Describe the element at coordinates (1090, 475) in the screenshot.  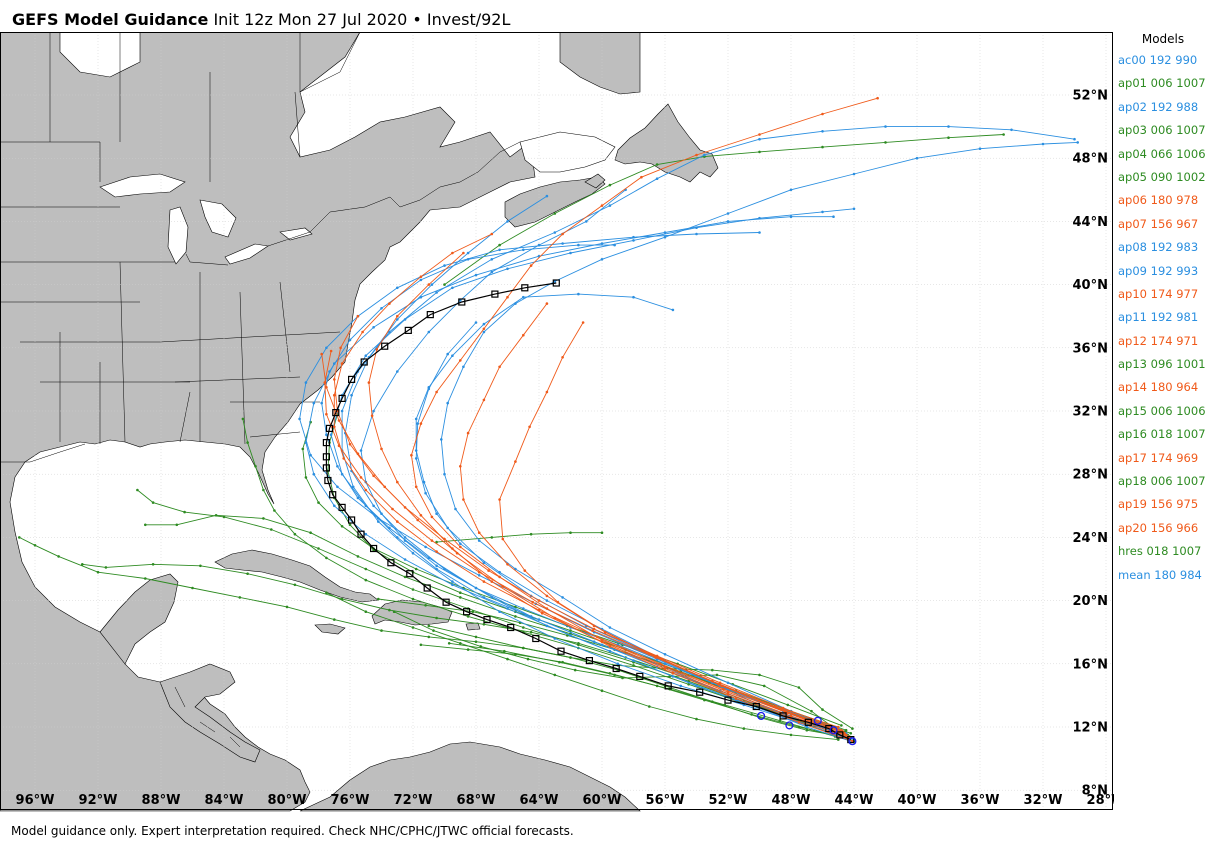
I see `lat-label: 28°N` at that location.